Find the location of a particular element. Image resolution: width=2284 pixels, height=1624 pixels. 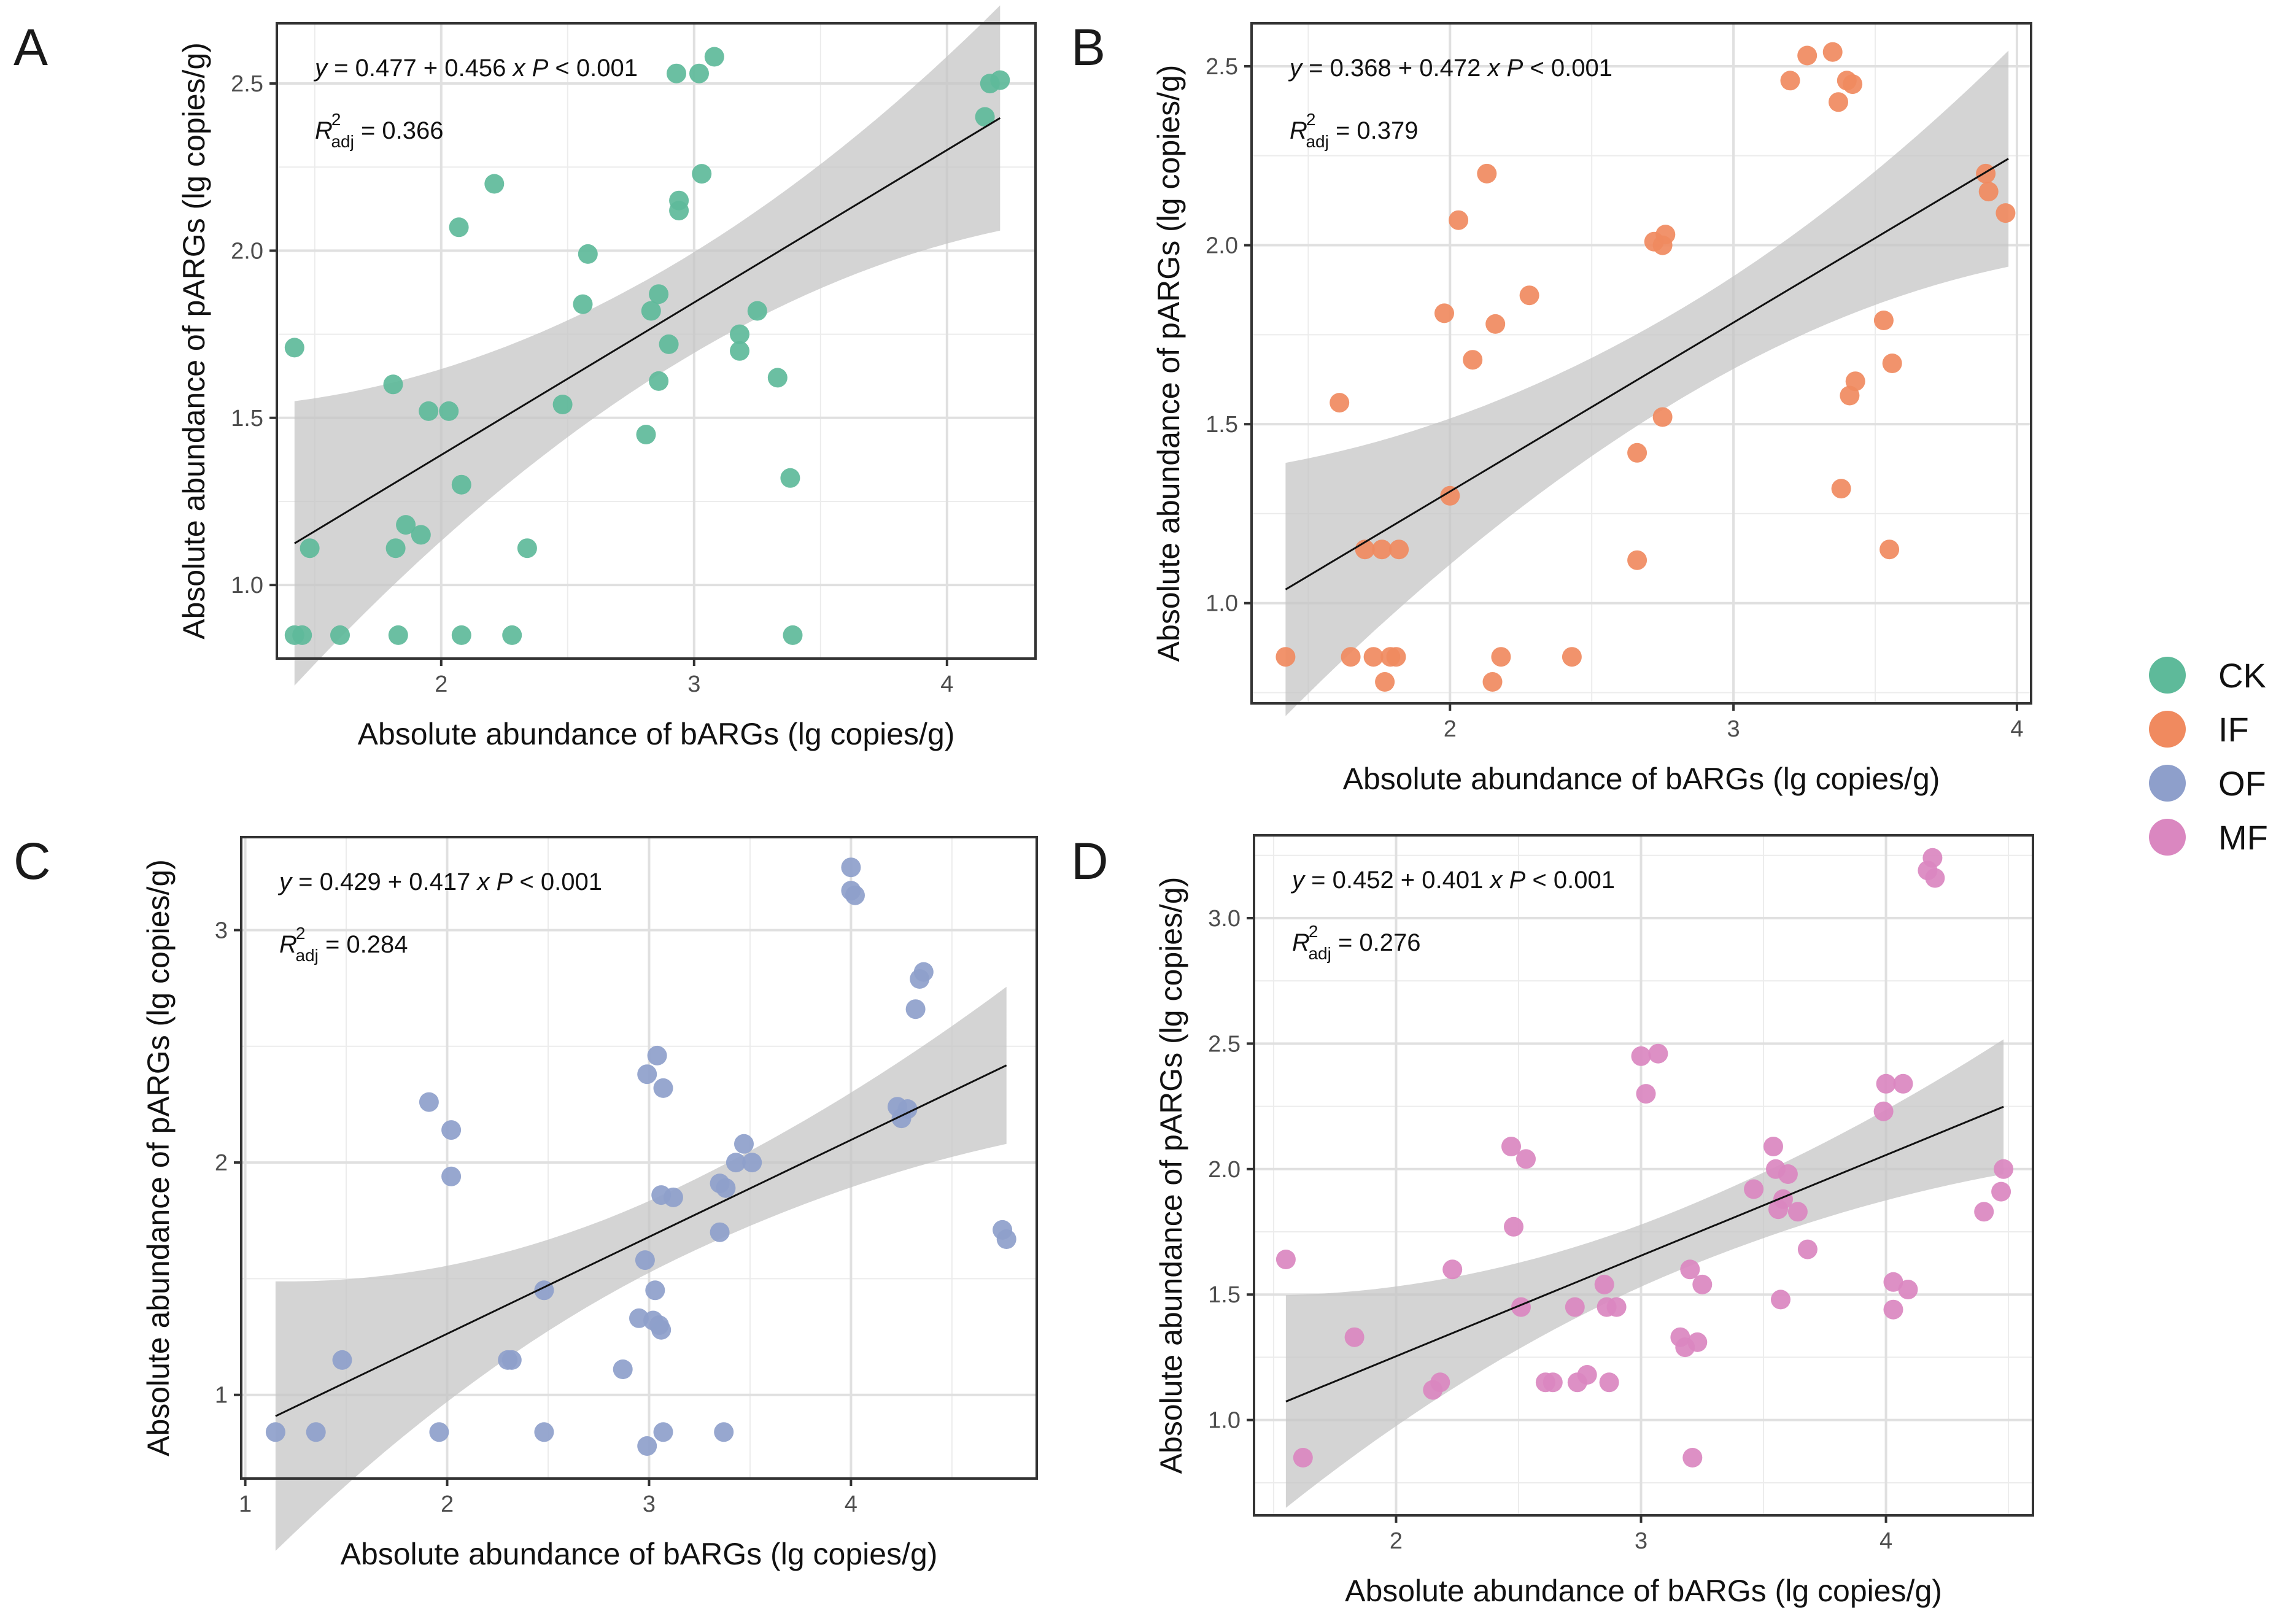

x-tick-label: 1 is located at coordinates (245, 1504).